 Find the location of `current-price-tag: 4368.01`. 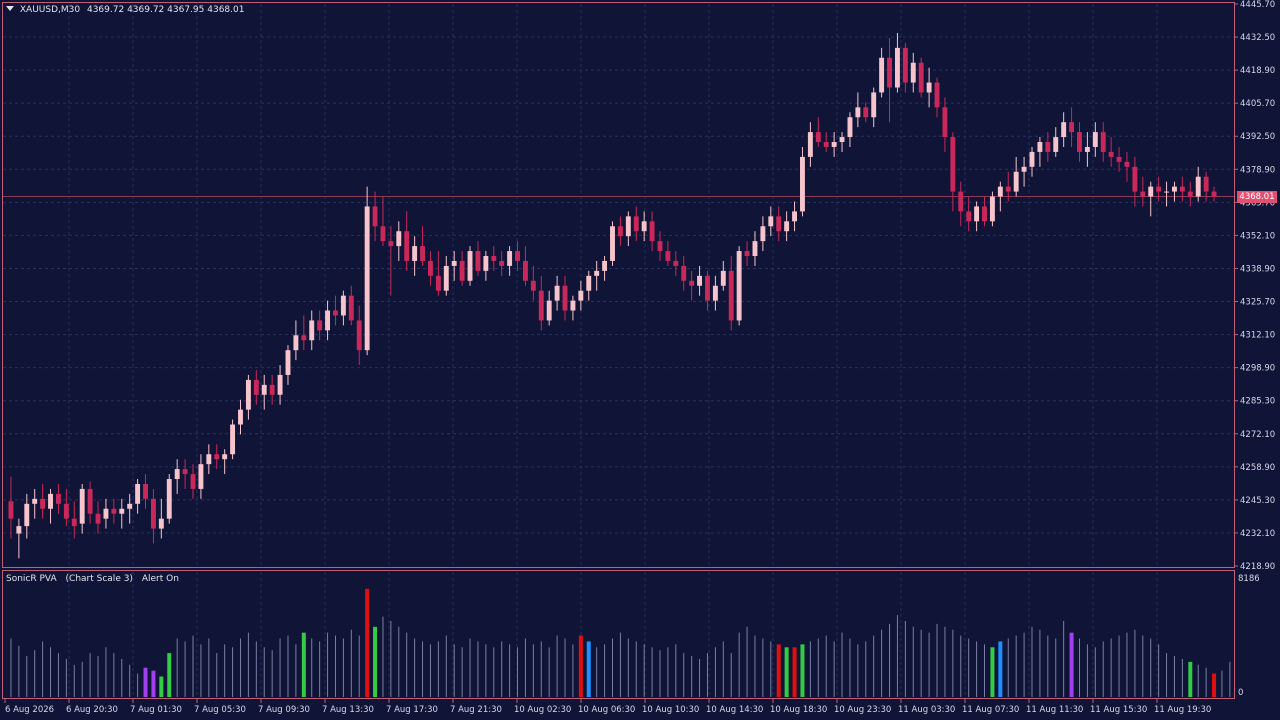

current-price-tag: 4368.01 is located at coordinates (1257, 196).